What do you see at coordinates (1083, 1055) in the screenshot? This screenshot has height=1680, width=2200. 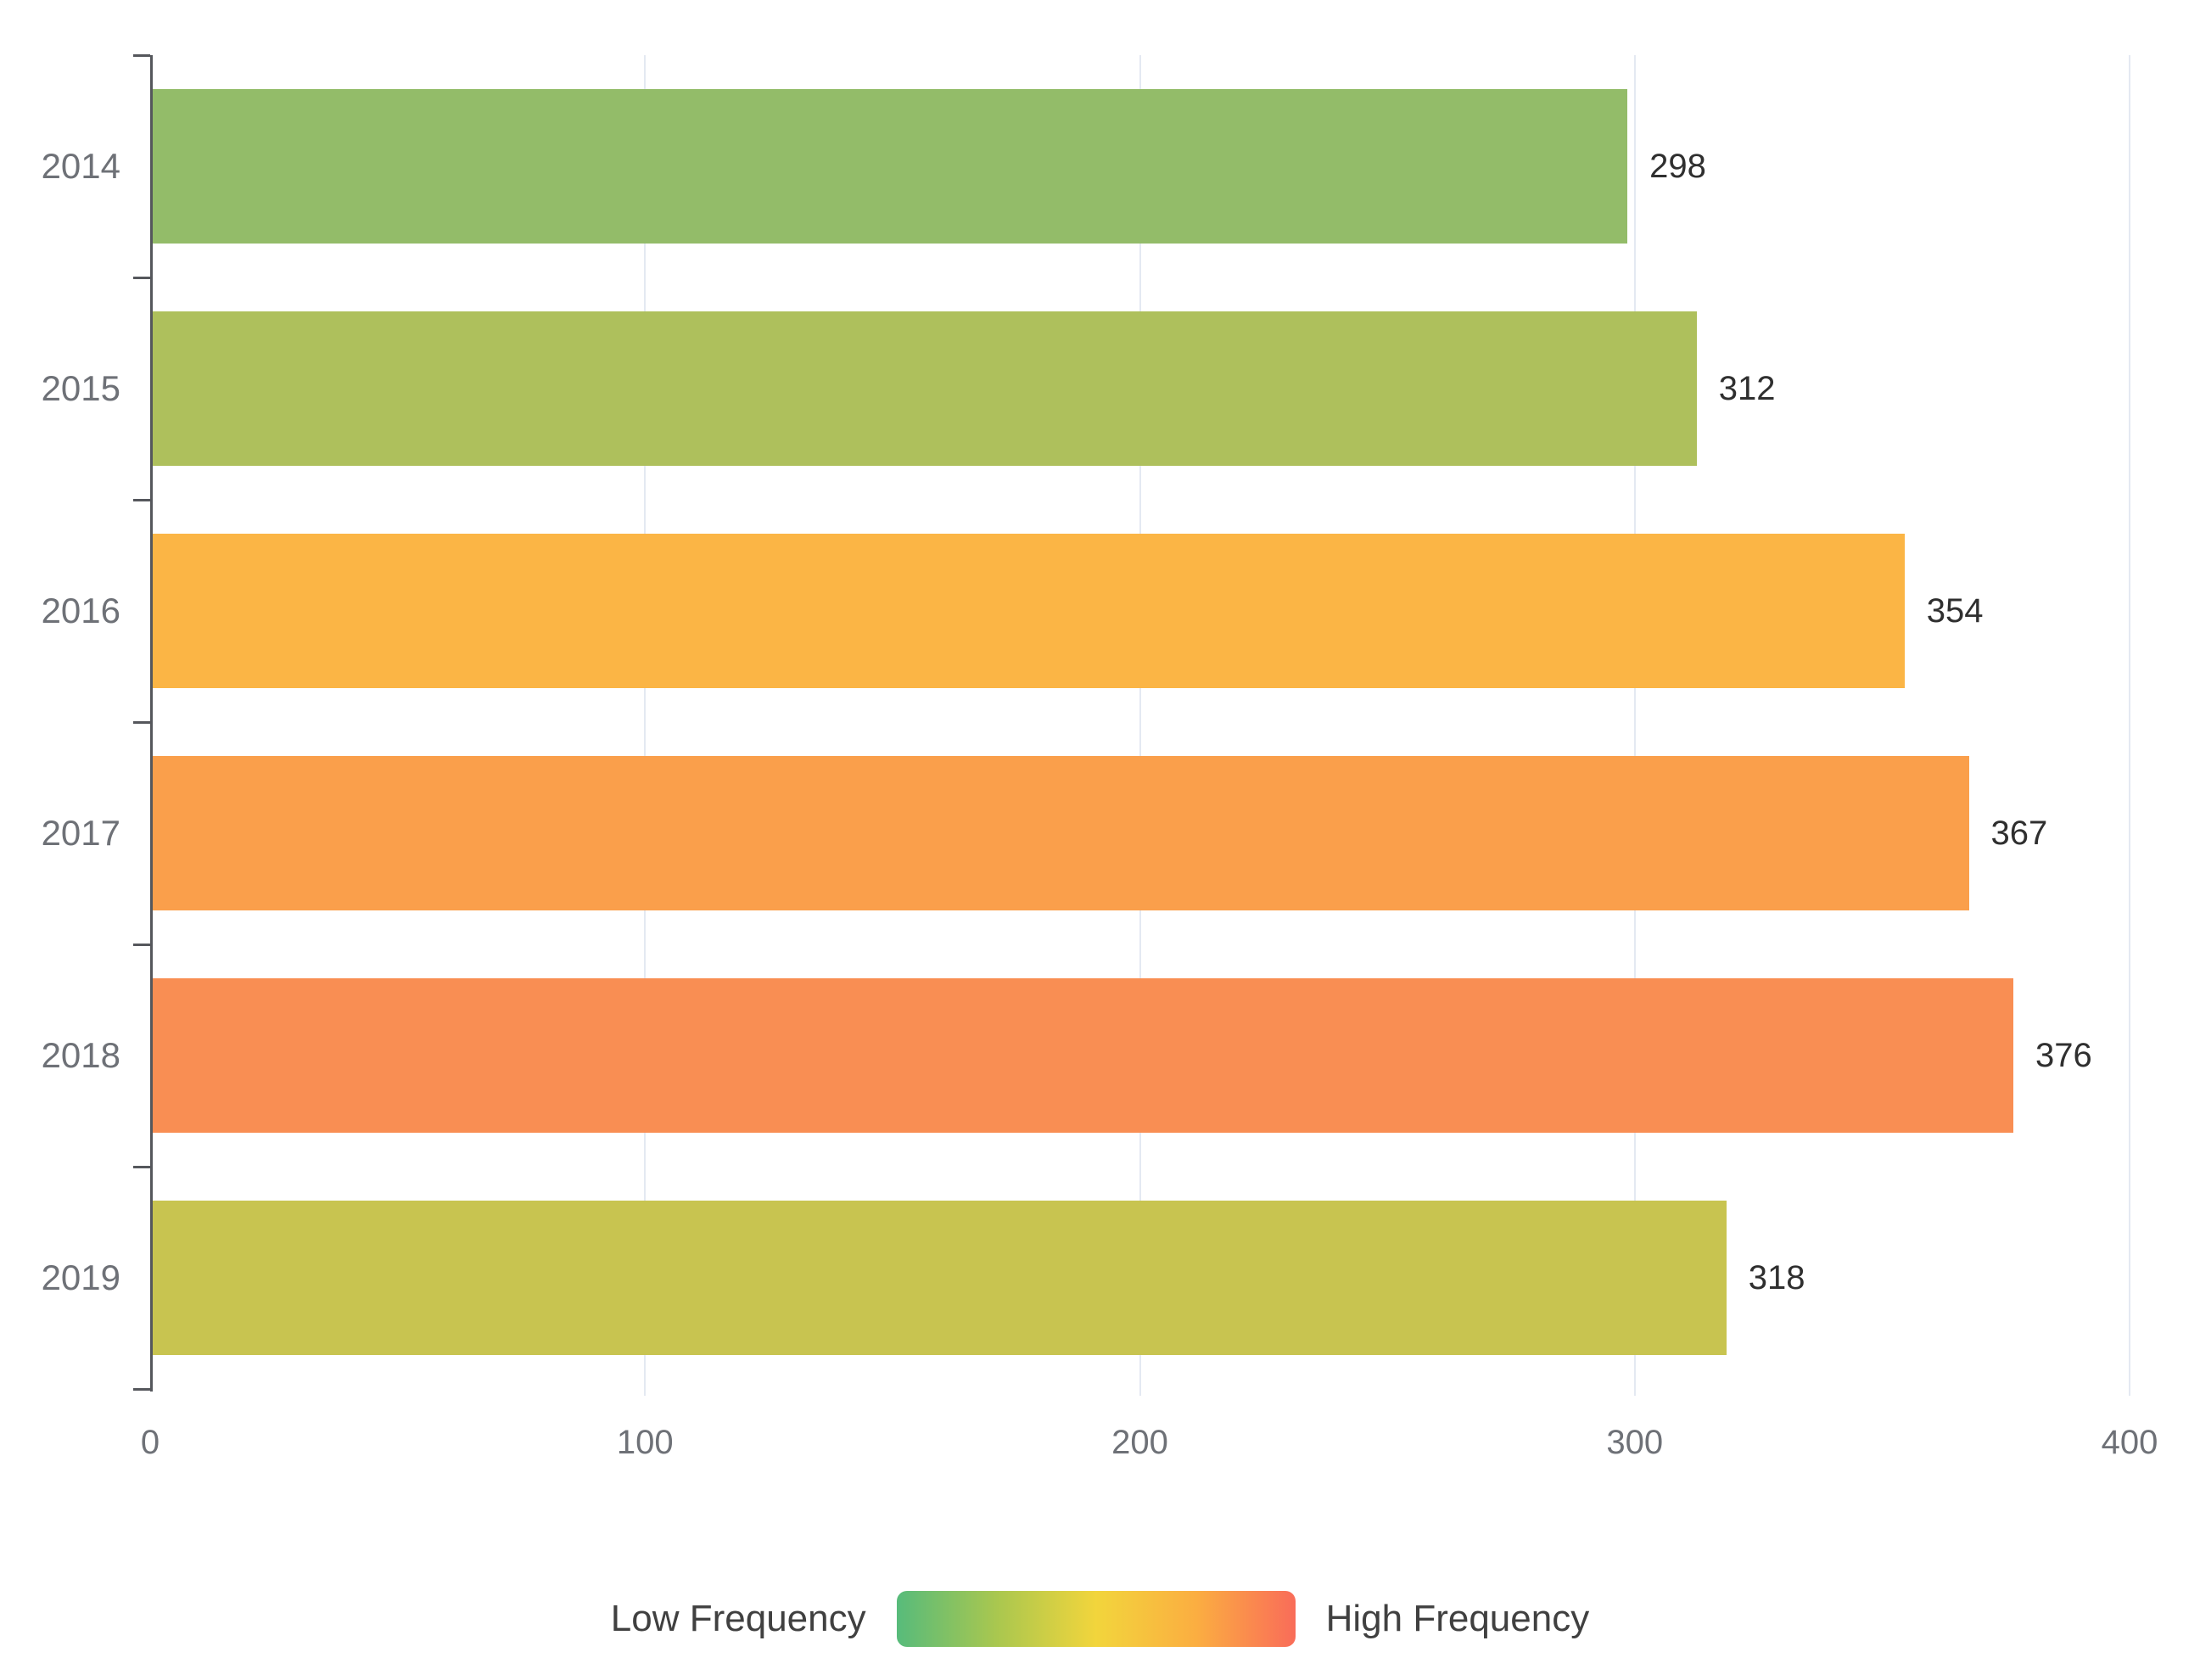 I see `bar-2018` at bounding box center [1083, 1055].